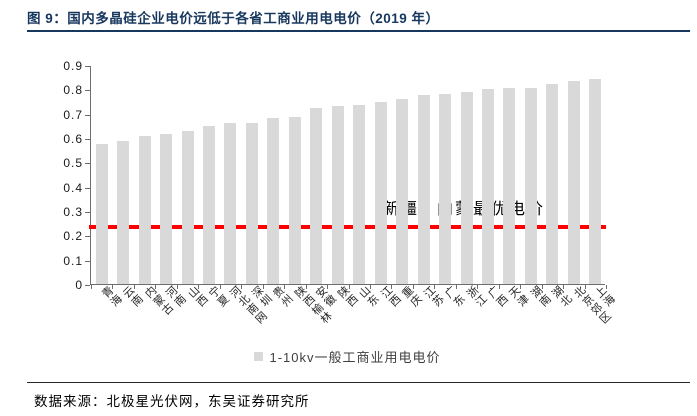  What do you see at coordinates (380, 193) in the screenshot?
I see `bar-江西` at bounding box center [380, 193].